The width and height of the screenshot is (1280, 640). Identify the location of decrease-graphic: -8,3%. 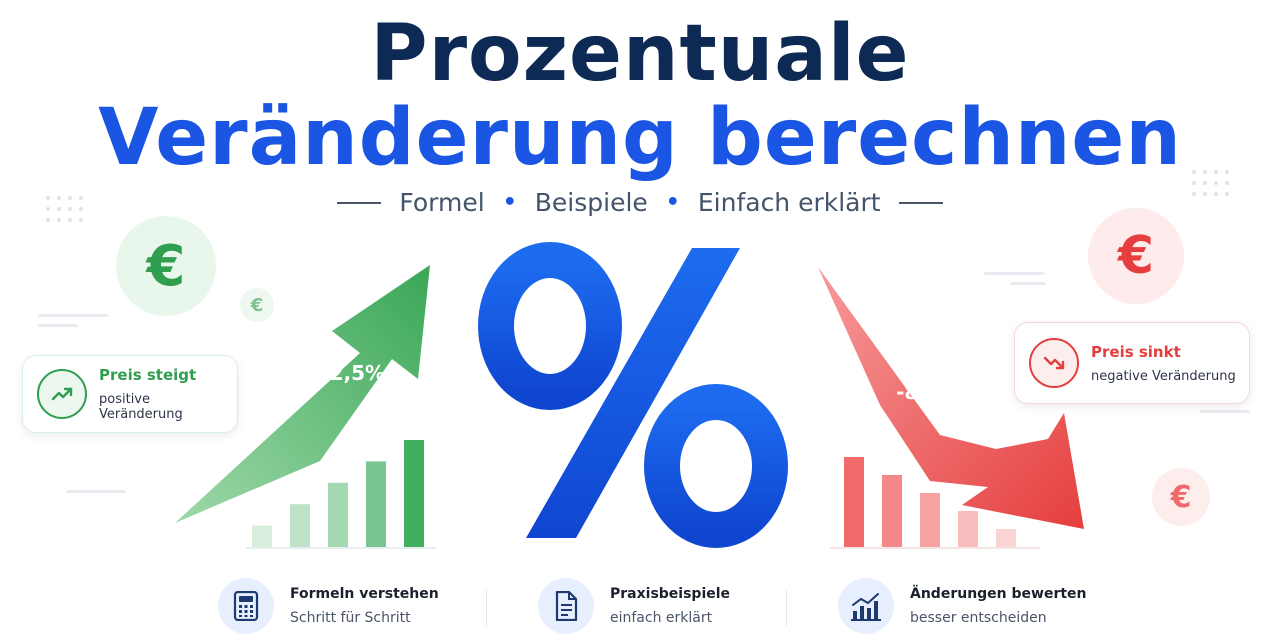
(951, 408).